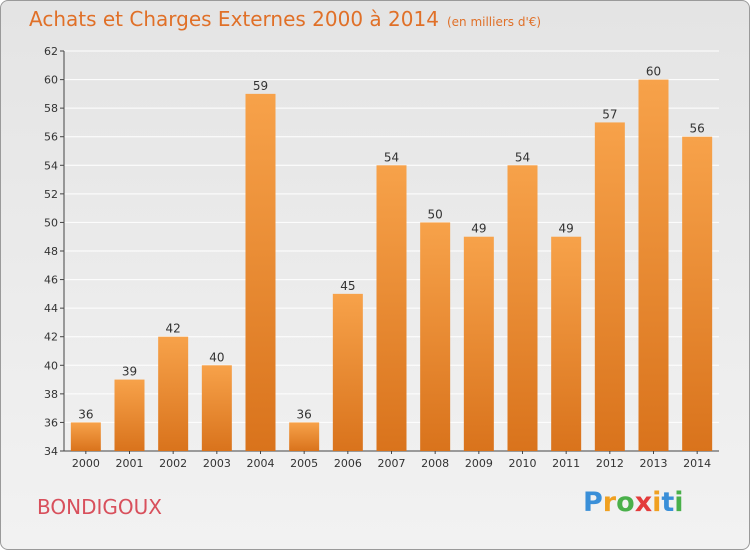  What do you see at coordinates (478, 343) in the screenshot?
I see `bar-2009` at bounding box center [478, 343].